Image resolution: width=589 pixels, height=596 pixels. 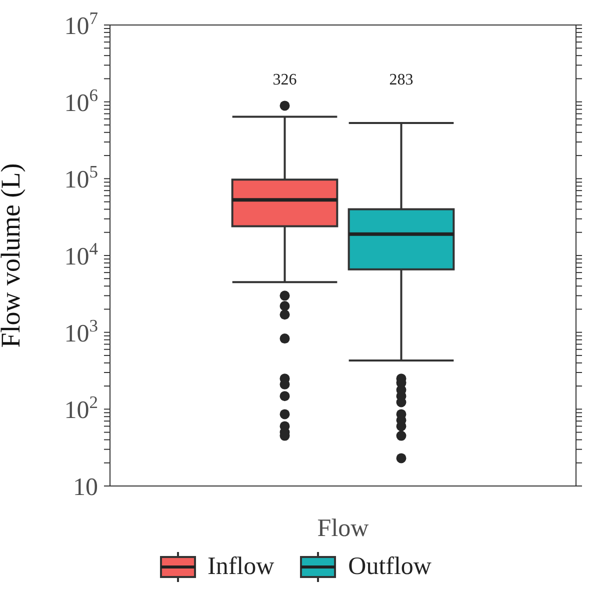 What do you see at coordinates (81, 100) in the screenshot?
I see `y-tick-label: 10$^{6}$` at bounding box center [81, 100].